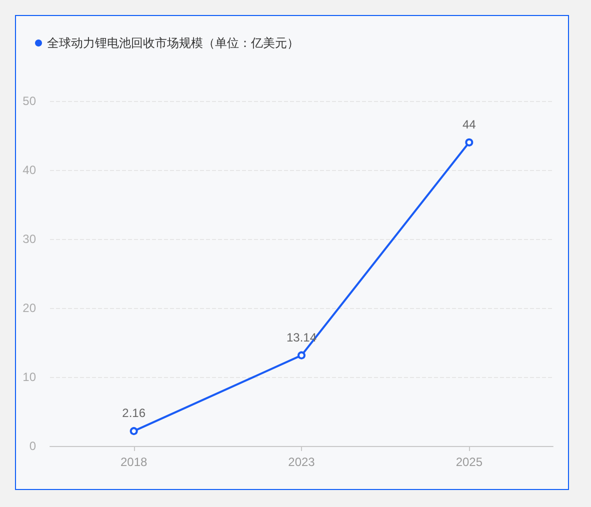 The image size is (591, 507). What do you see at coordinates (469, 124) in the screenshot?
I see `data-label: 44` at bounding box center [469, 124].